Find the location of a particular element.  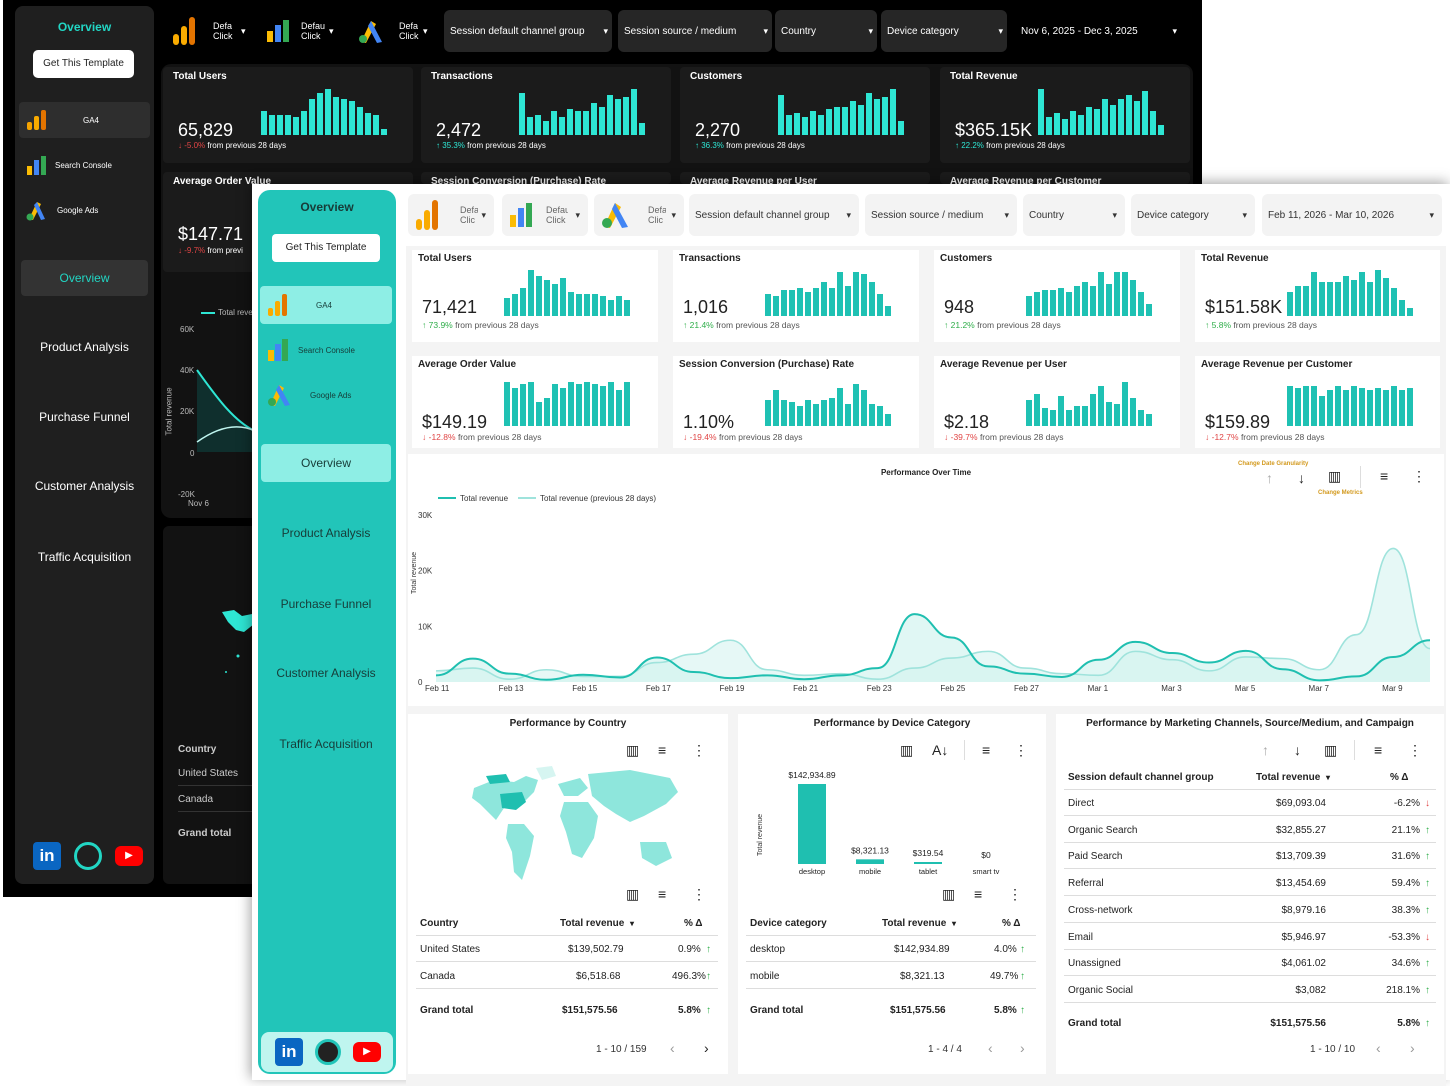

back-filter-device-category: Device category ▾ is located at coordinates (944, 31).